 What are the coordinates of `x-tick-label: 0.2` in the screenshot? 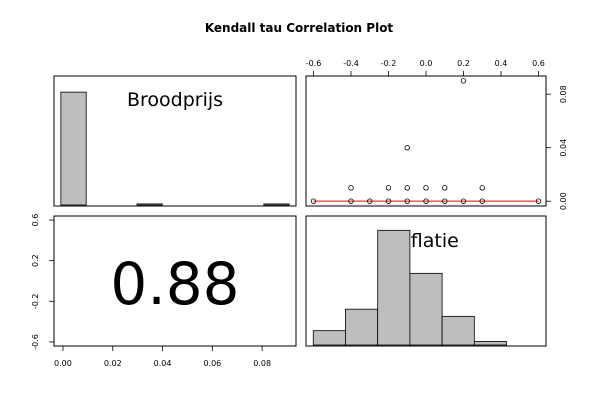 It's located at (463, 63).